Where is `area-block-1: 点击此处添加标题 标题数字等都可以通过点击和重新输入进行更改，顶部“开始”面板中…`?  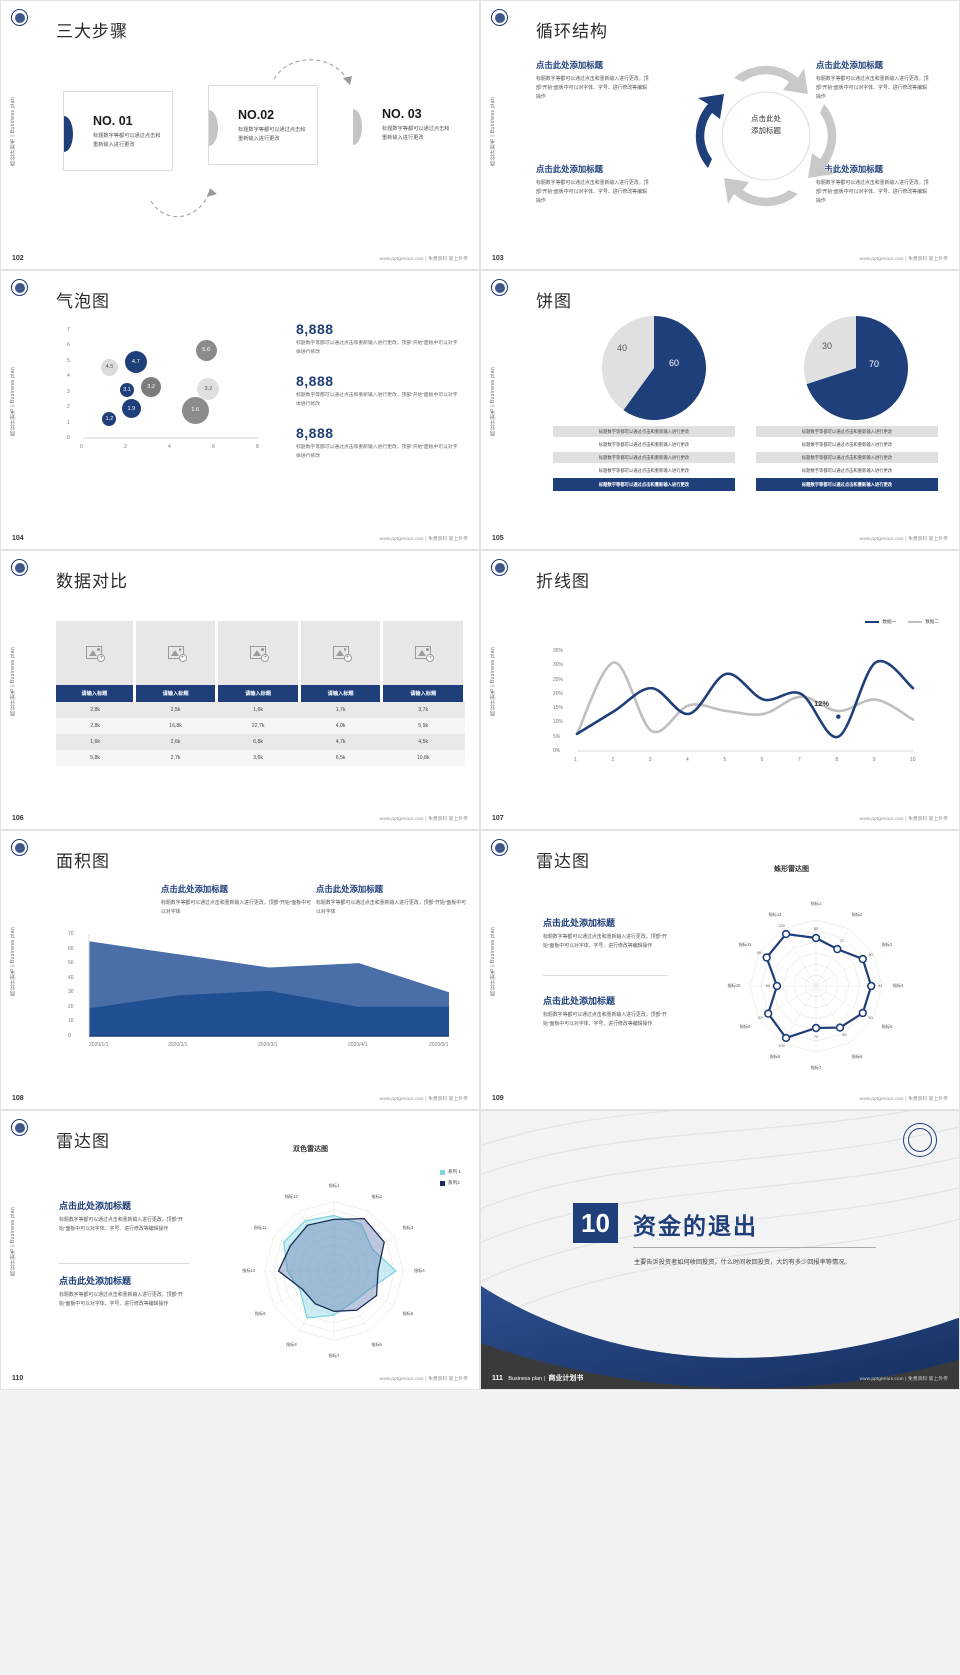
area-block-1: 点击此处添加标题 标题数字等都可以通过点击和重新输入进行更改，顶部“开始”面板中… is located at coordinates (236, 900).